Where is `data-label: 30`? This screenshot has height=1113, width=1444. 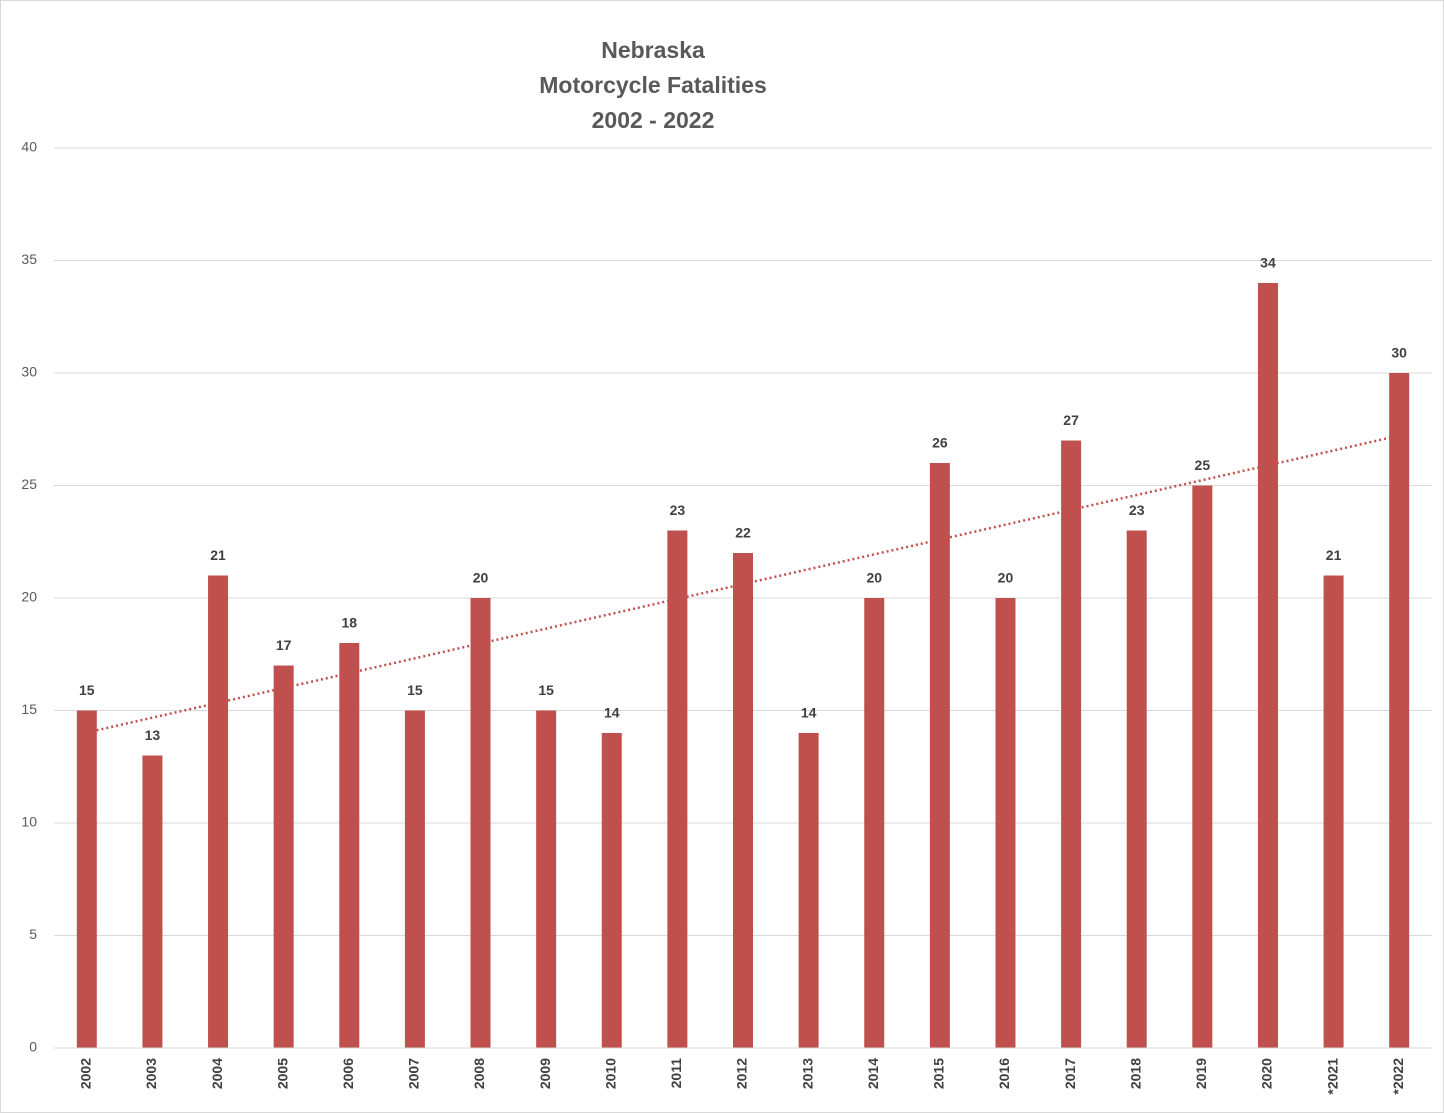
data-label: 30 is located at coordinates (1399, 353).